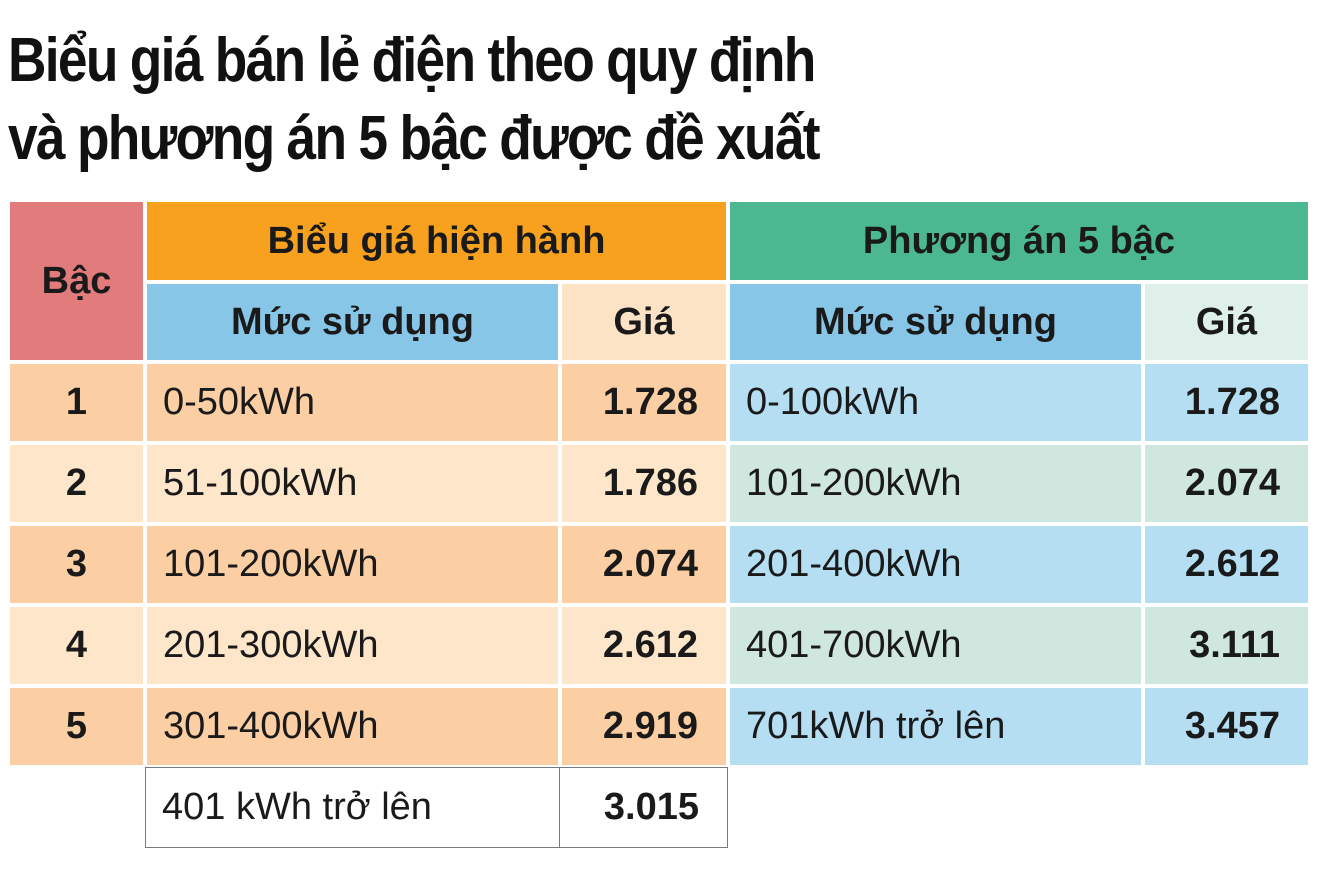  I want to click on proposal-usage-cell: 701kWh trở lên, so click(935, 726).